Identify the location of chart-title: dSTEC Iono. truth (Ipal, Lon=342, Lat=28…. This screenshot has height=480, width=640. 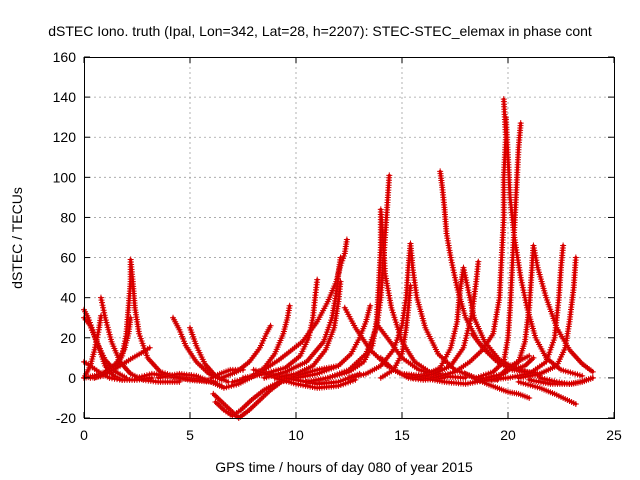
(320, 31).